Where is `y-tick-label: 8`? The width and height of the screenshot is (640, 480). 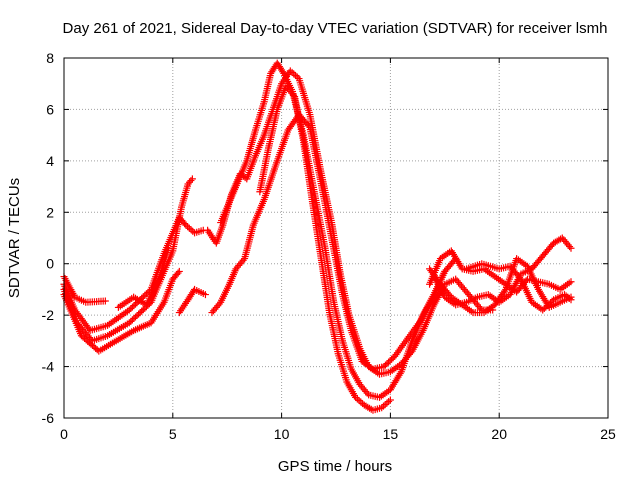
y-tick-label: 8 is located at coordinates (50, 58).